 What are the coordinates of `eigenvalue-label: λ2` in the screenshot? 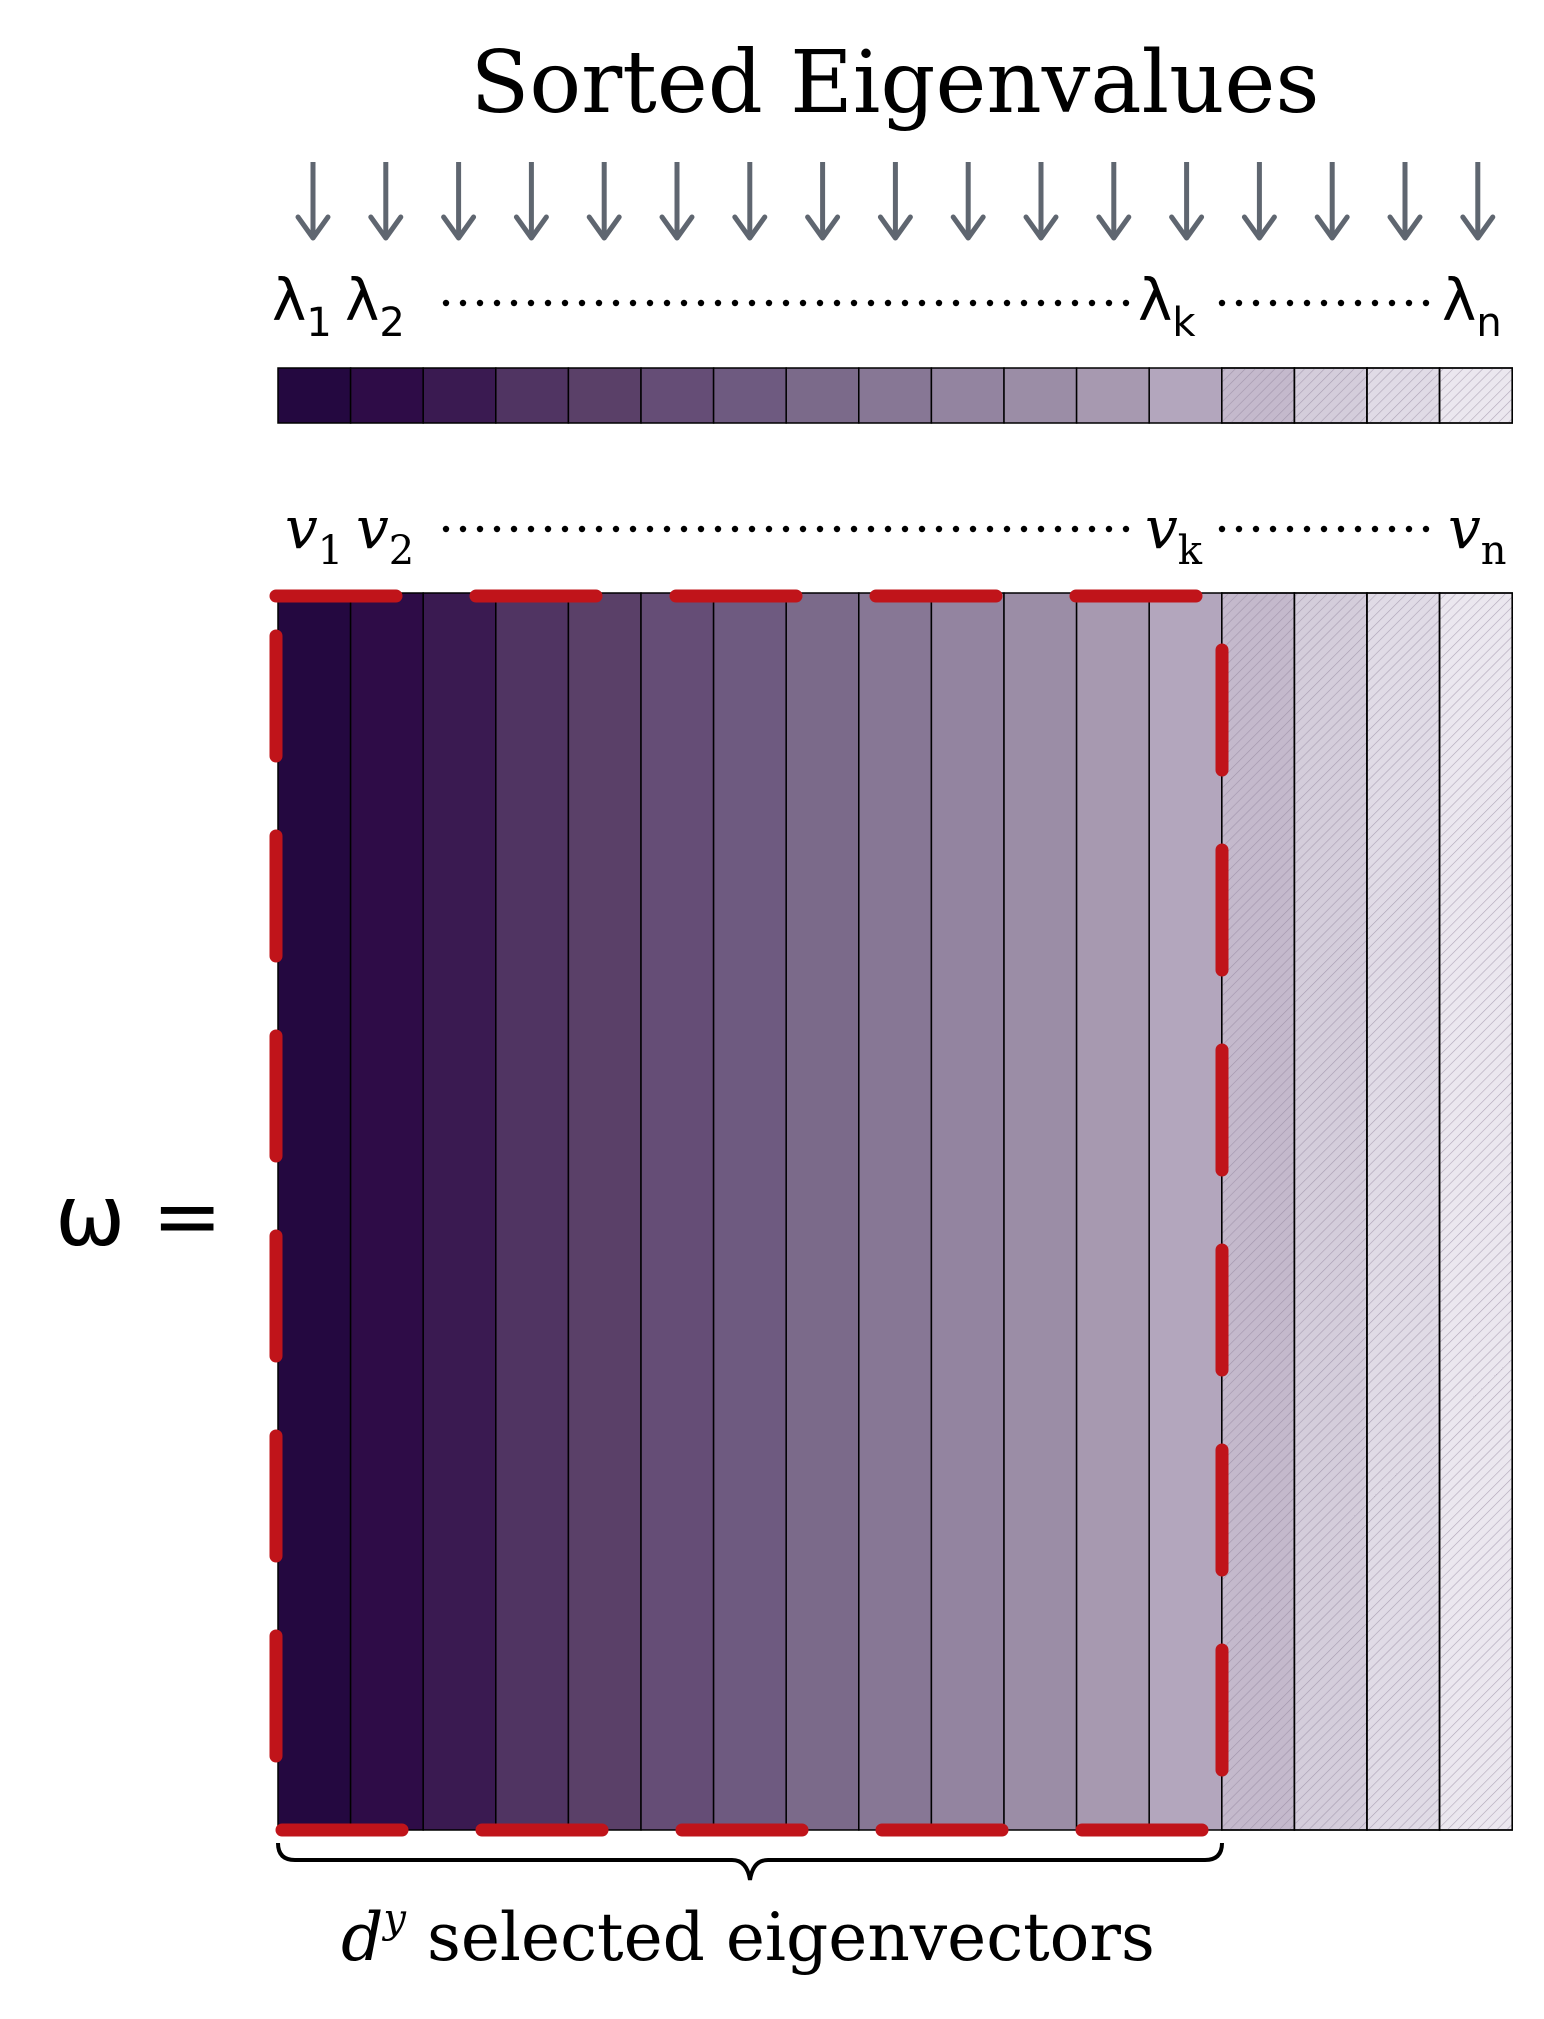 It's located at (375, 306).